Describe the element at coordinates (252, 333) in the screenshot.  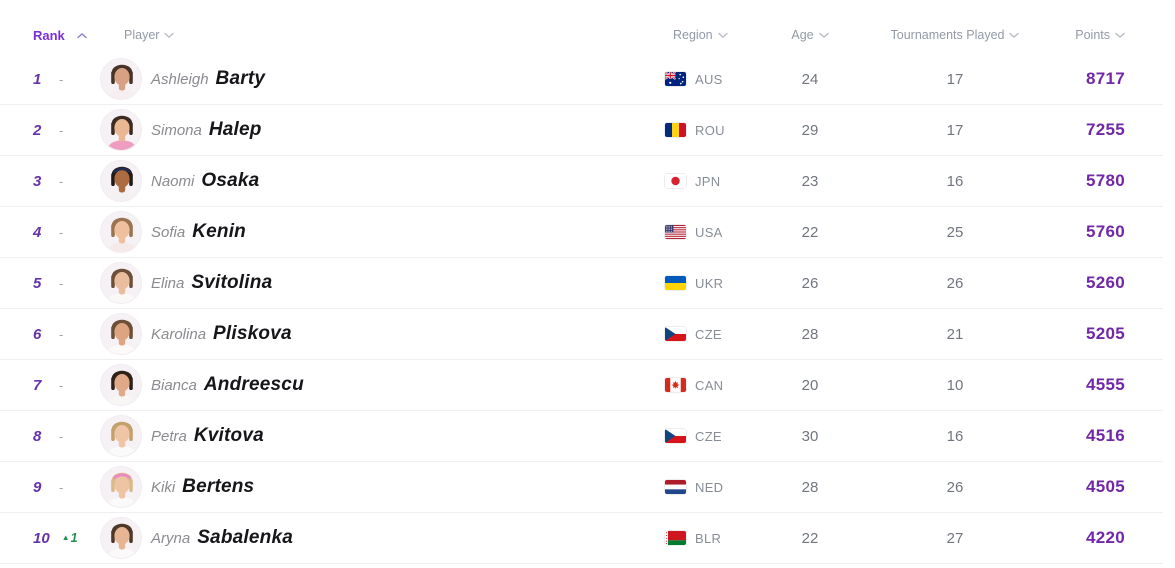
I see `player-last-name: Pliskova` at that location.